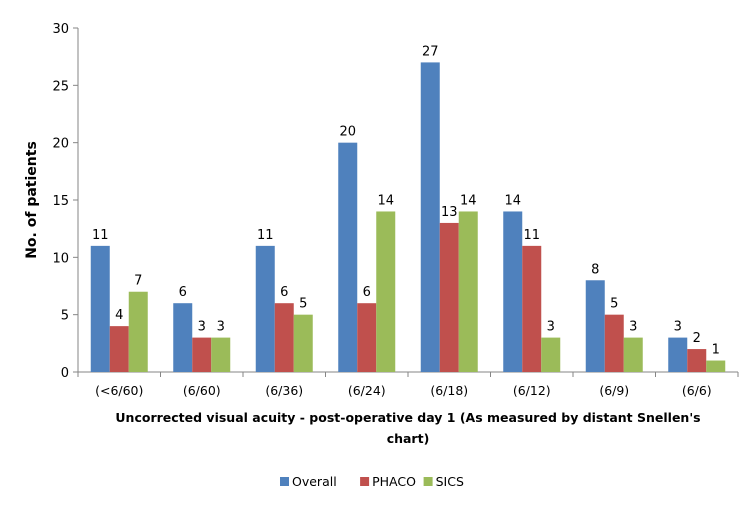  I want to click on data-label: 4, so click(119, 315).